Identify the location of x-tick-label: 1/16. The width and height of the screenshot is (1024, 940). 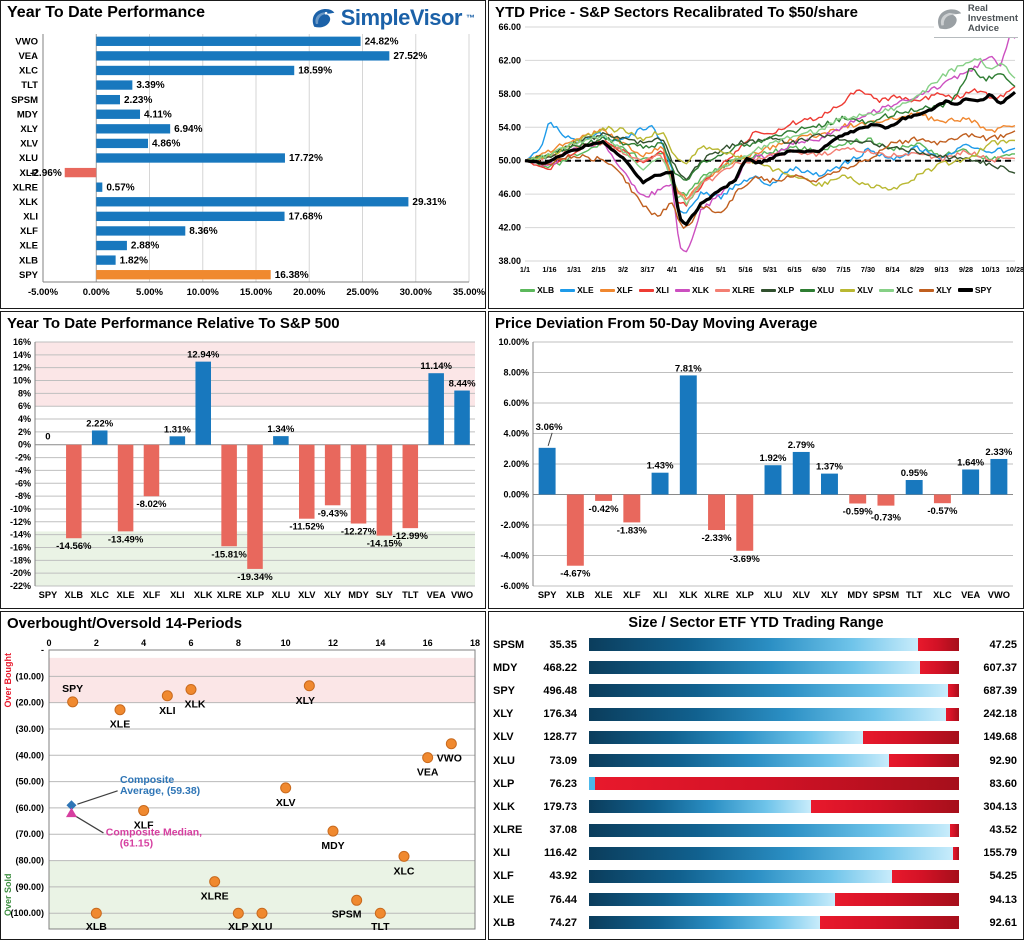
(549, 269).